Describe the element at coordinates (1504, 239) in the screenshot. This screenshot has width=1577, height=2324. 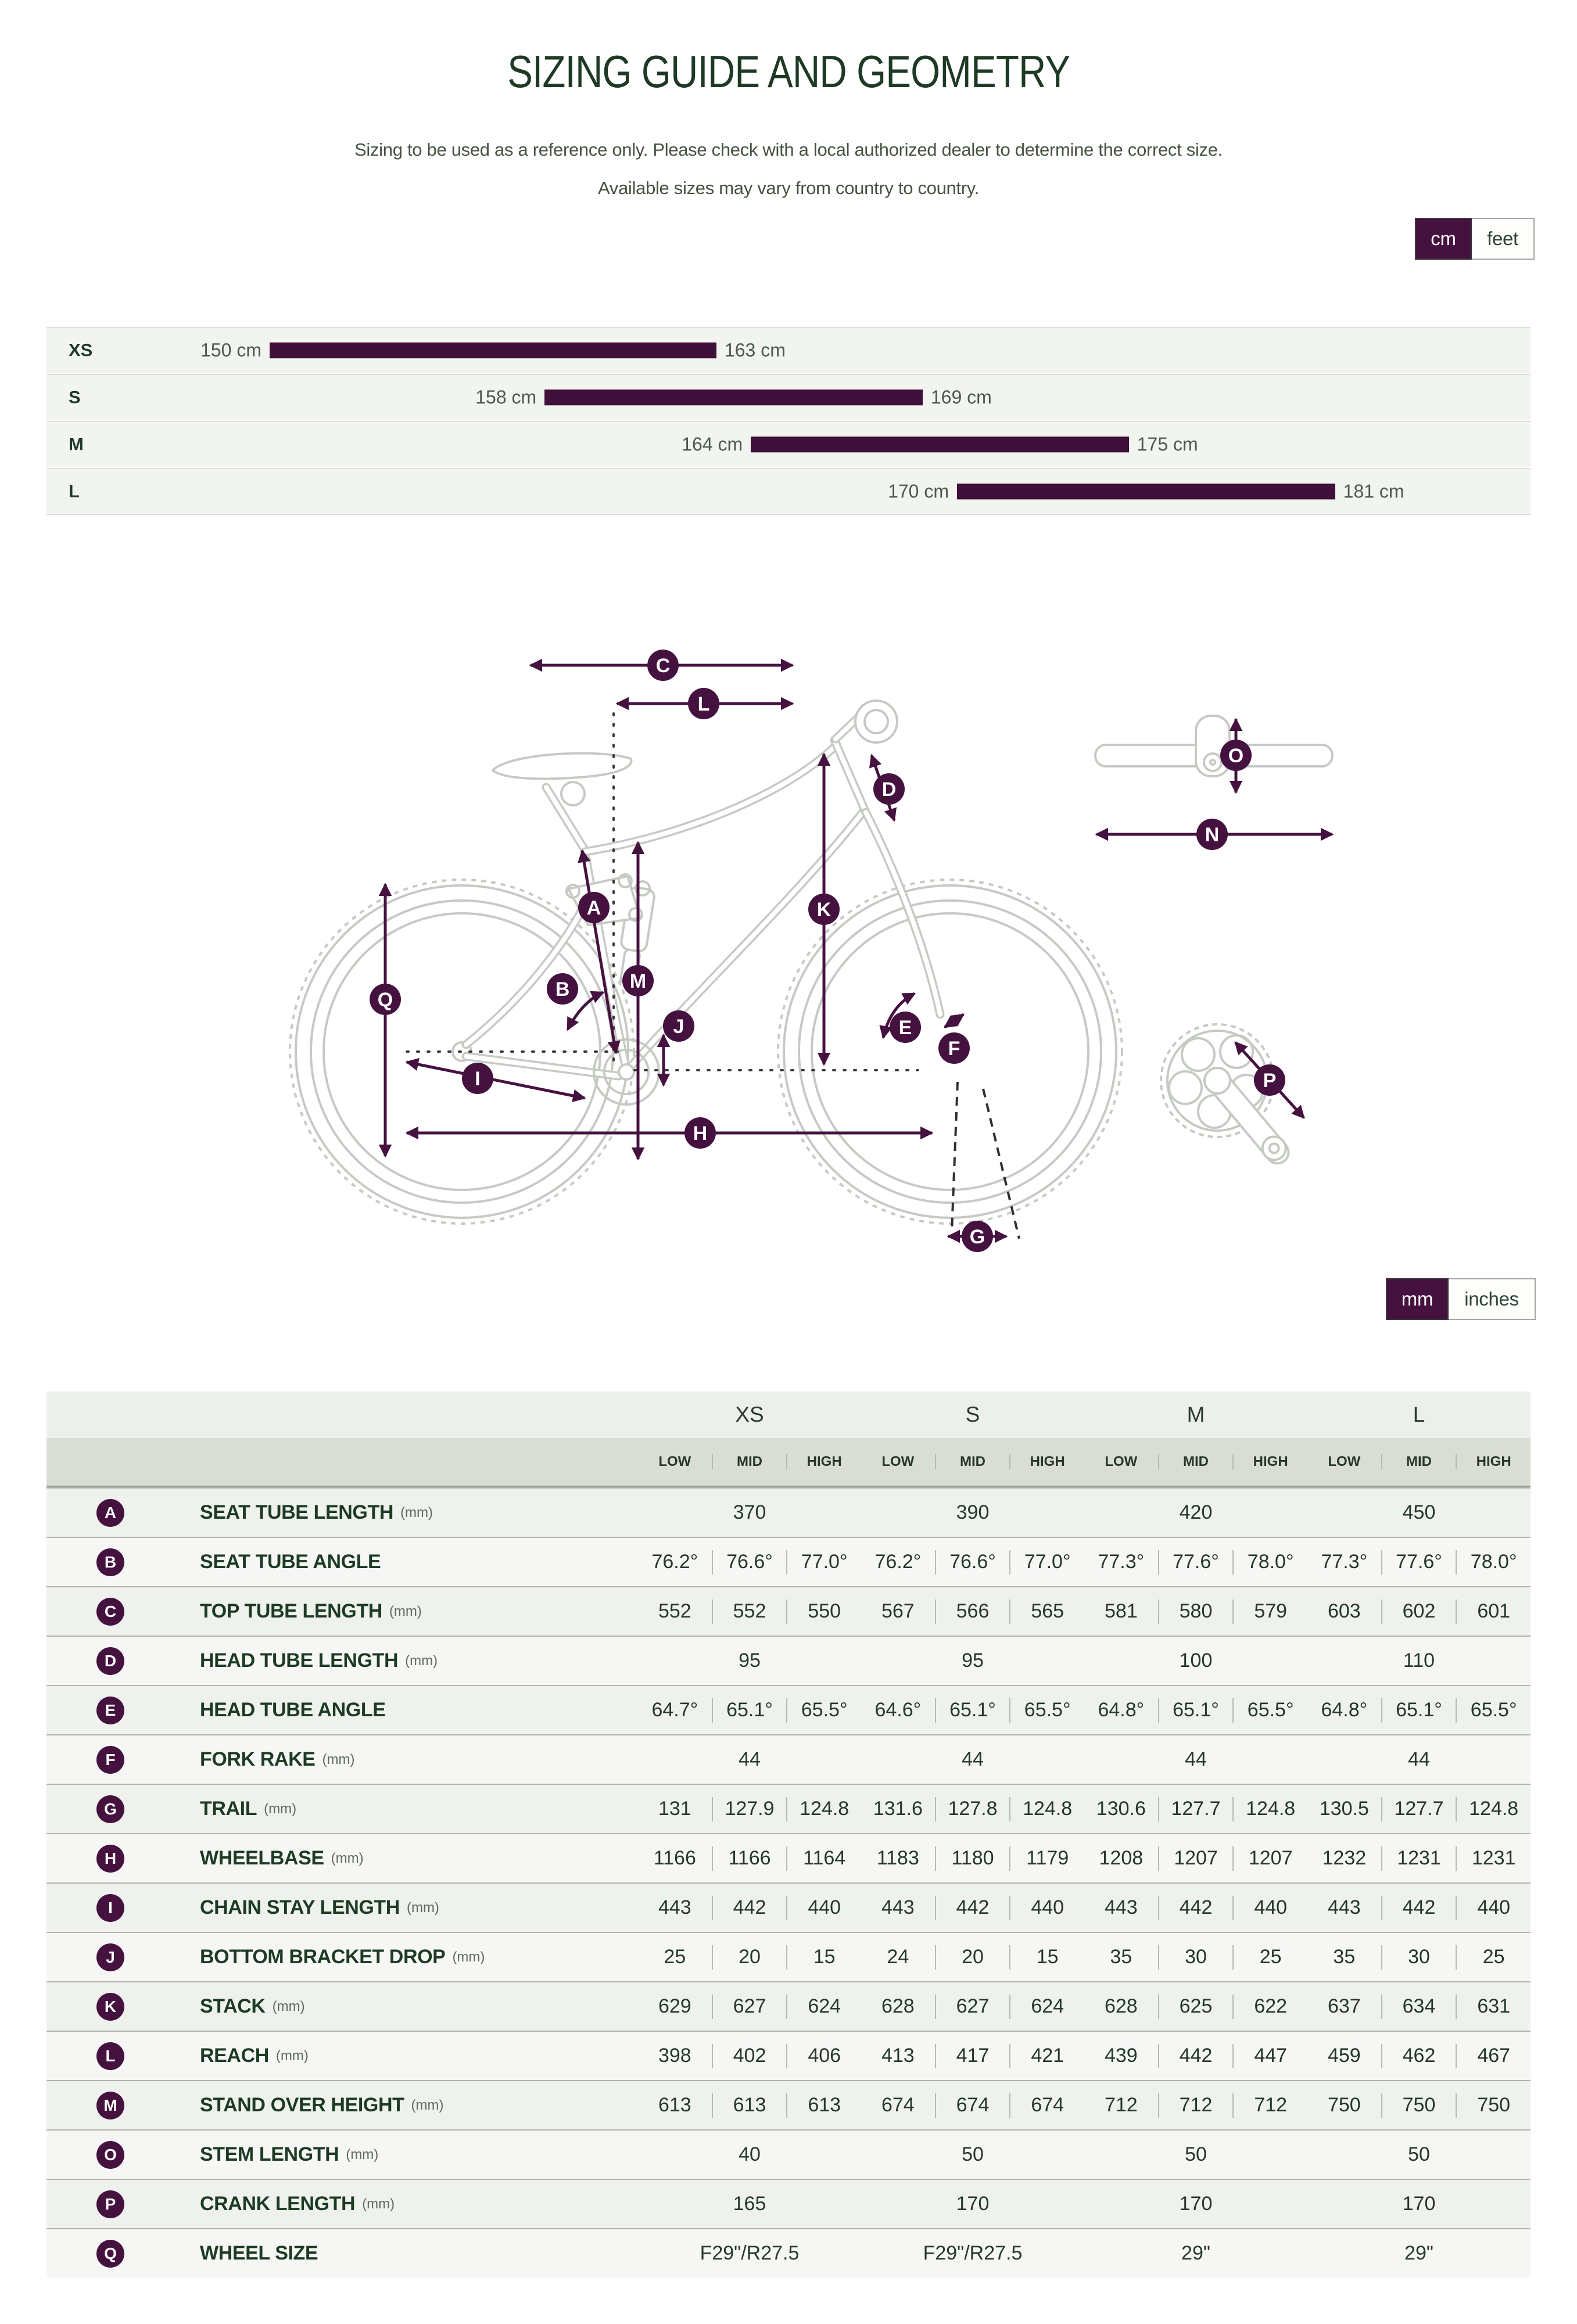
I see `feet-toggle-button: feet` at that location.